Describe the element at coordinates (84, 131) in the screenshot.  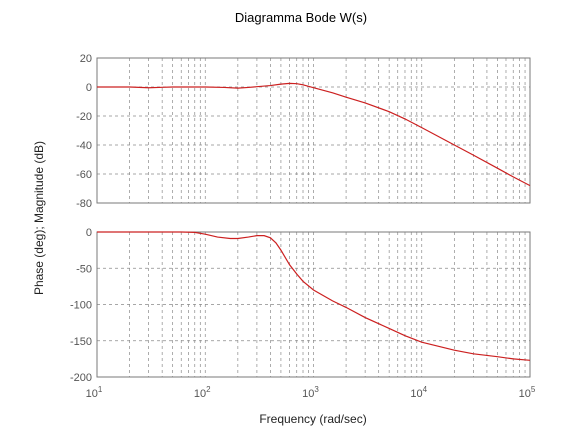
I see `magnitude-y-ticks: 20 0 -20 -40 -60 -80` at that location.